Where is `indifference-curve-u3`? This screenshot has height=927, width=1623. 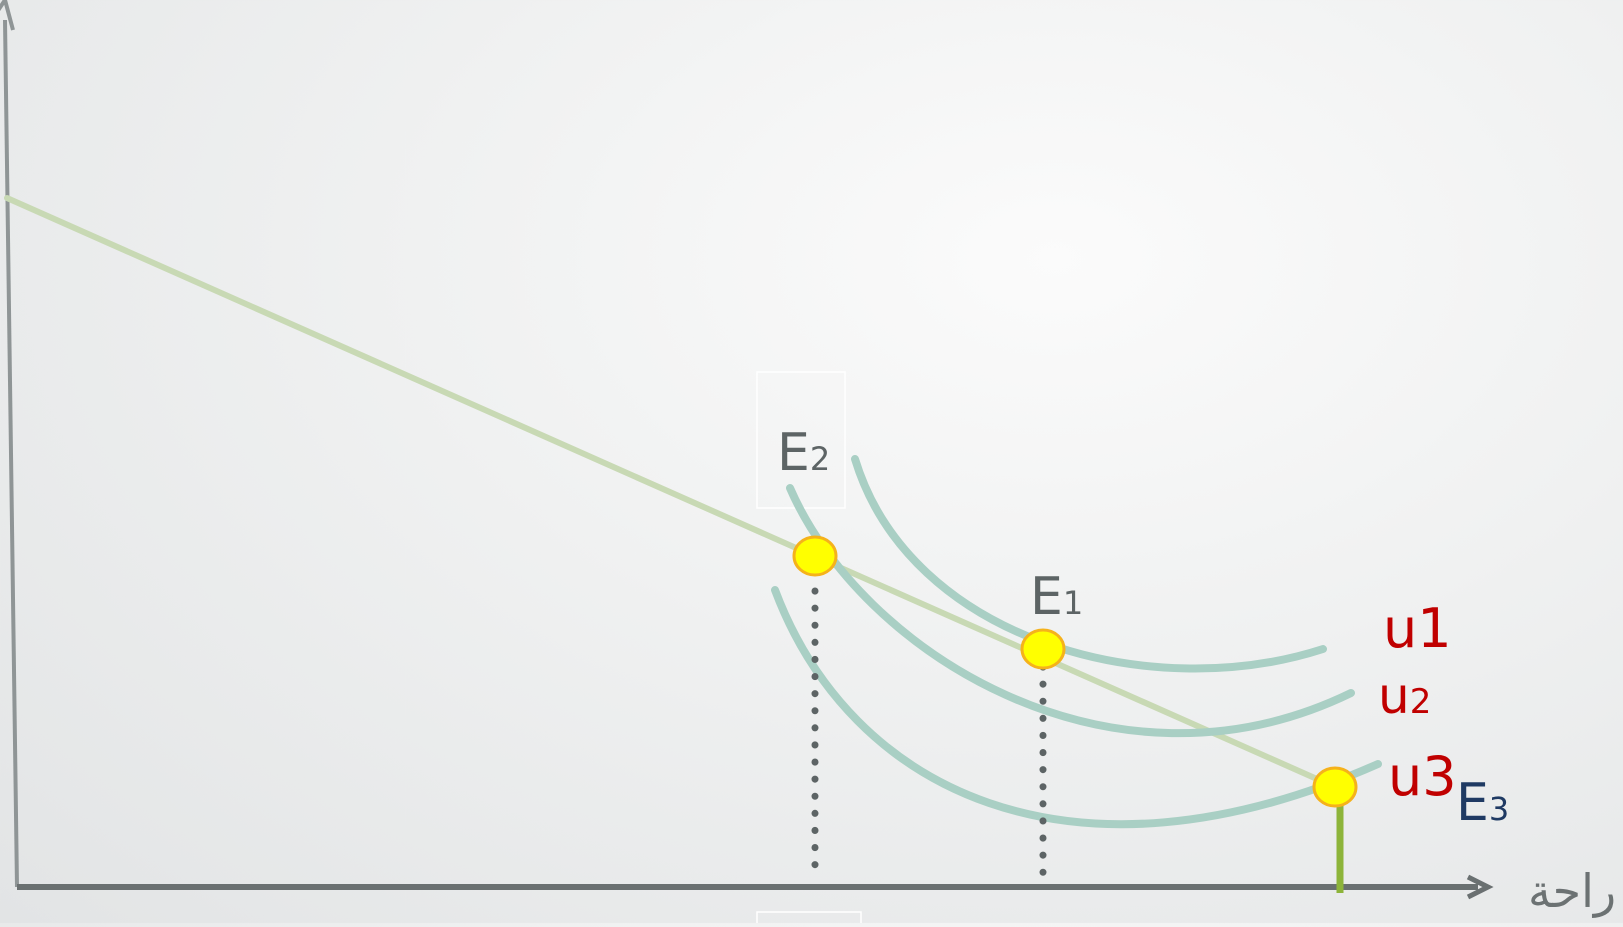 indifference-curve-u3 is located at coordinates (1076, 707).